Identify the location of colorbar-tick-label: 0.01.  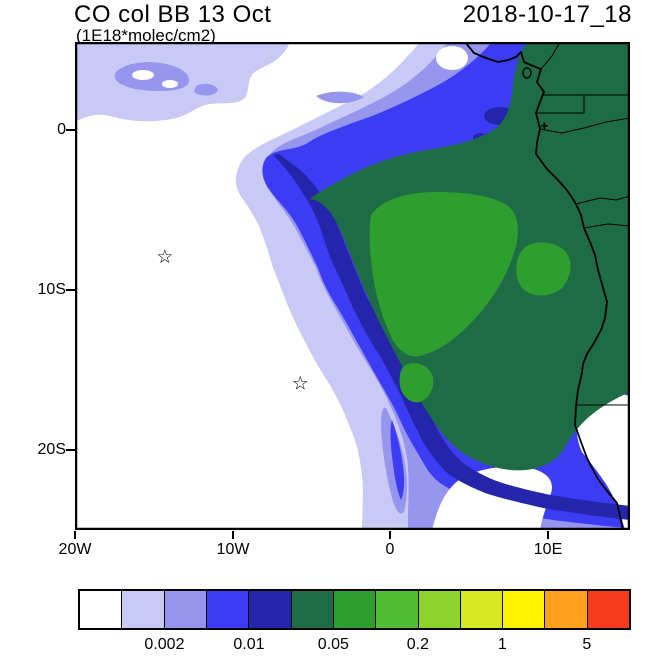
(249, 644).